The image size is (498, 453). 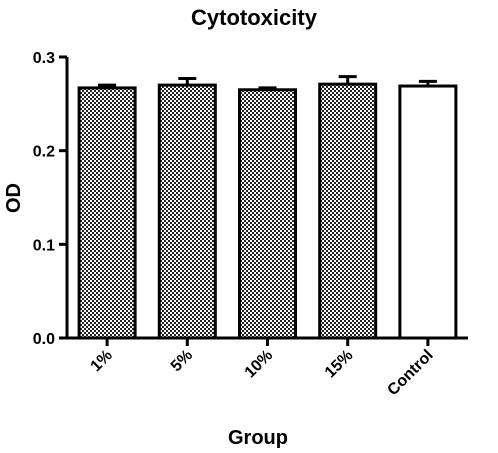 I want to click on x-tick-label: 10%, so click(x=259, y=364).